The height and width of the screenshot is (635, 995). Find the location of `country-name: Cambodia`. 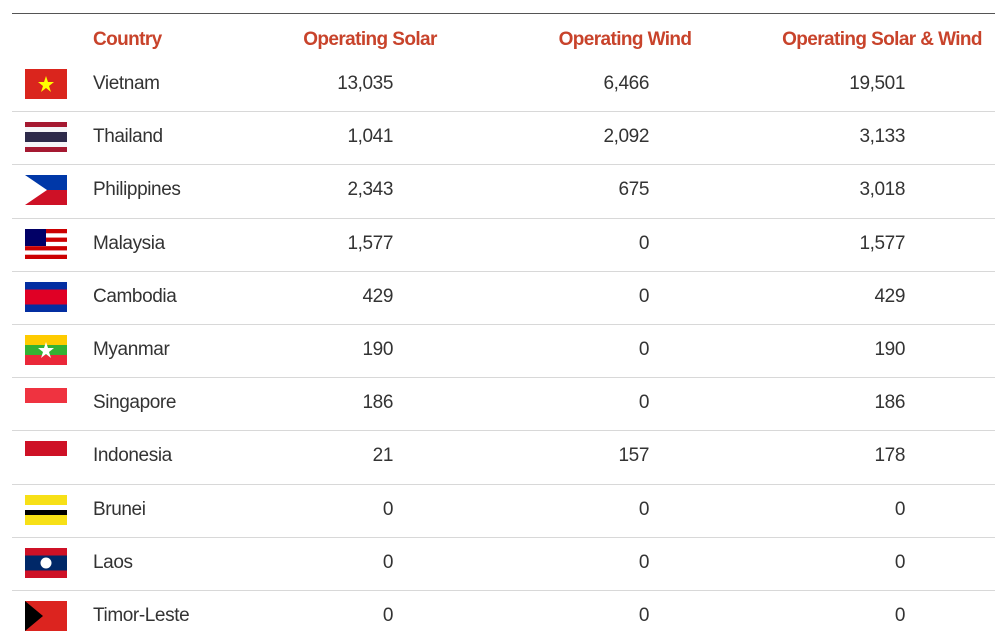

country-name: Cambodia is located at coordinates (135, 296).